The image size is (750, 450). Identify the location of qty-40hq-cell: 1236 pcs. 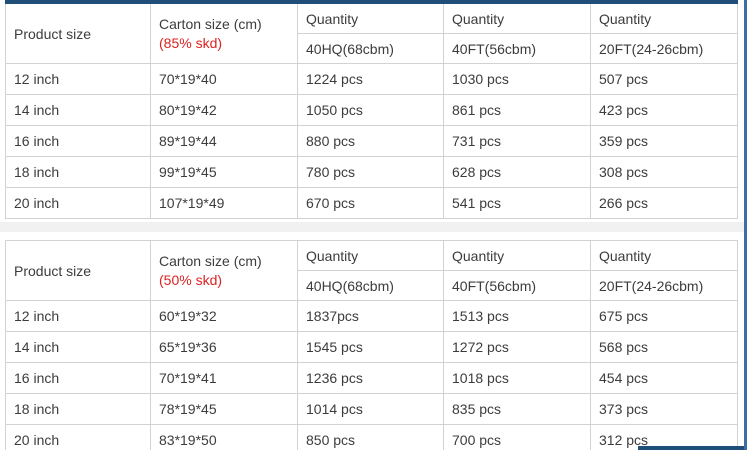
(370, 378).